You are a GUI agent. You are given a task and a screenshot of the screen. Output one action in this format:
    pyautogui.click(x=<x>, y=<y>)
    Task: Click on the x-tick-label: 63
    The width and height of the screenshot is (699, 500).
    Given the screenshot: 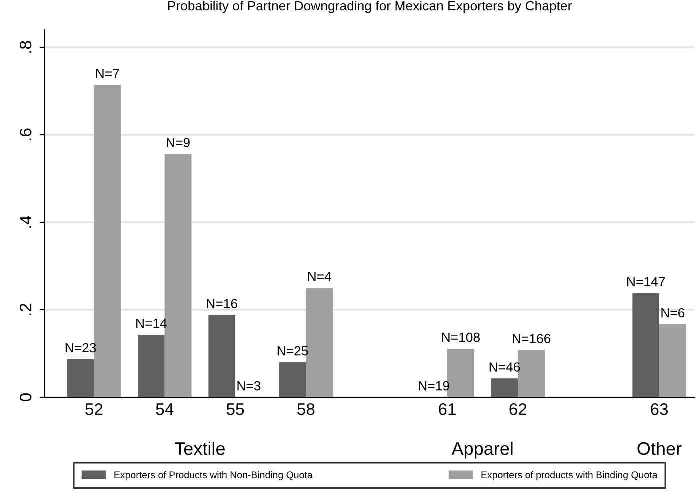 What is the action you would take?
    pyautogui.click(x=659, y=409)
    